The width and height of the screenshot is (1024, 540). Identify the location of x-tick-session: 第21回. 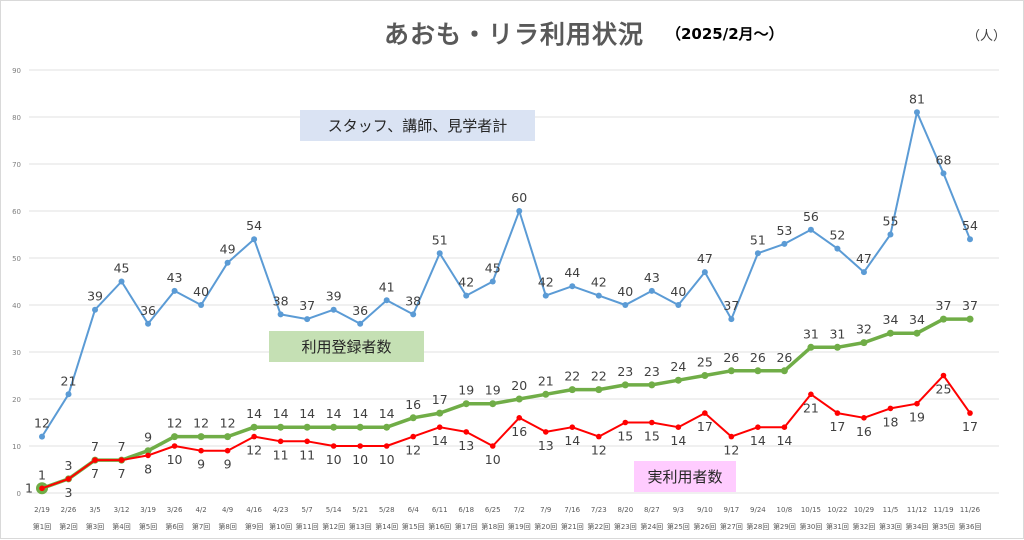
(572, 526).